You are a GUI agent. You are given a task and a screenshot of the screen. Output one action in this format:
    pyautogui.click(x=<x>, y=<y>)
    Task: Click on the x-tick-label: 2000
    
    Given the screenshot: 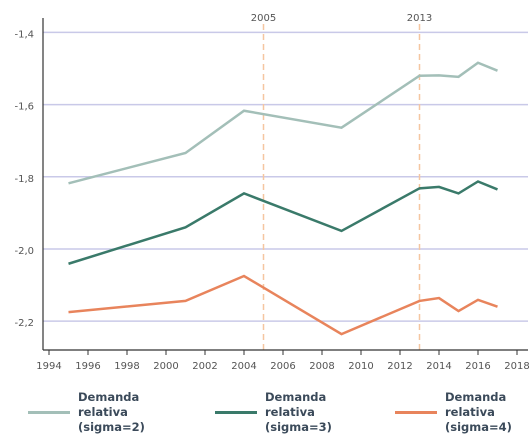 What is the action you would take?
    pyautogui.click(x=165, y=366)
    